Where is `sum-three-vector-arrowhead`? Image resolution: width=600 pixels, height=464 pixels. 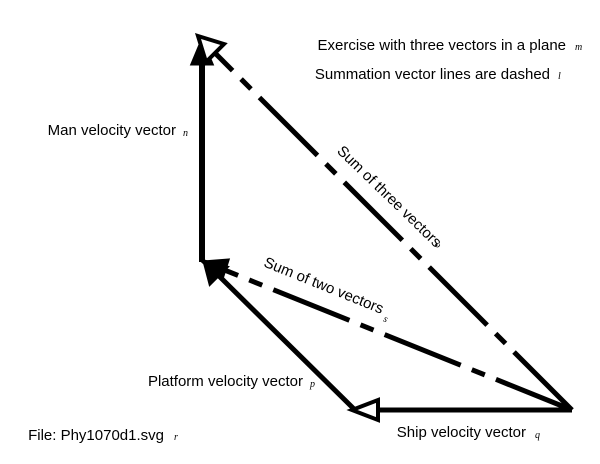
sum-three-vector-arrowhead is located at coordinates (211, 49).